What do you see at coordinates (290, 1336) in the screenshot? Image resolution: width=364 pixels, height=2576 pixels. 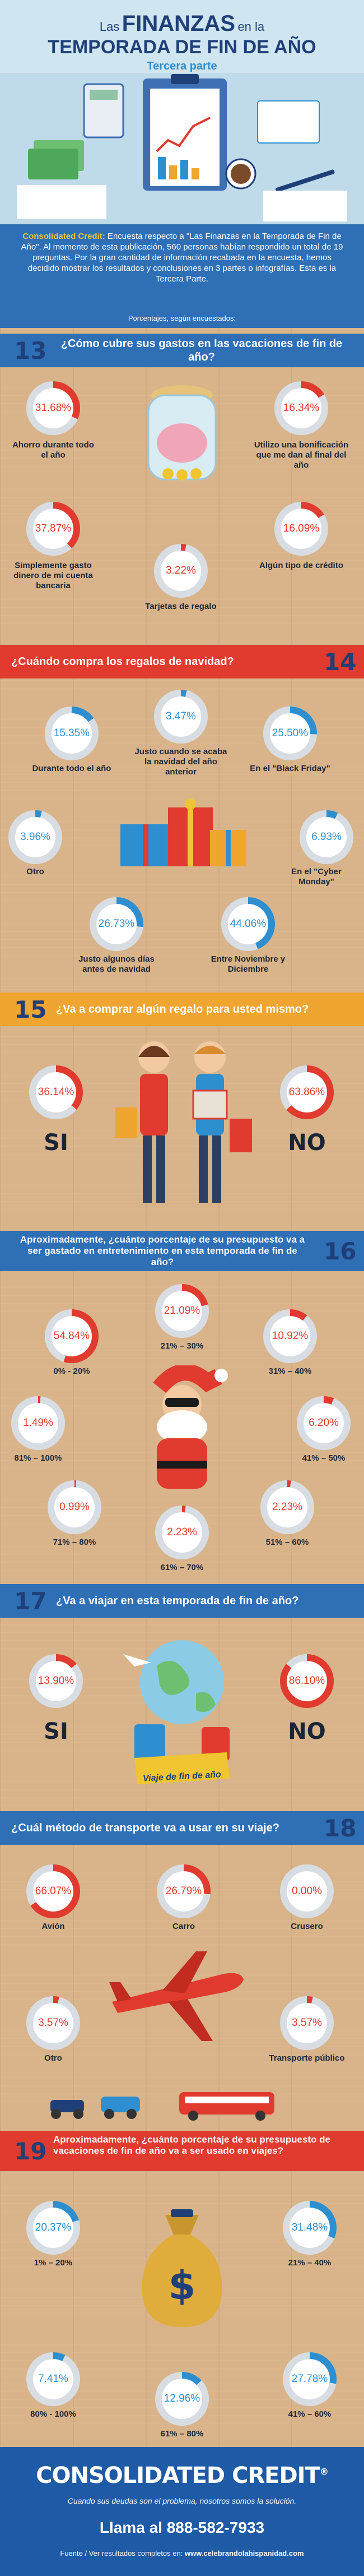 I see `q16-ring: 10.92%` at bounding box center [290, 1336].